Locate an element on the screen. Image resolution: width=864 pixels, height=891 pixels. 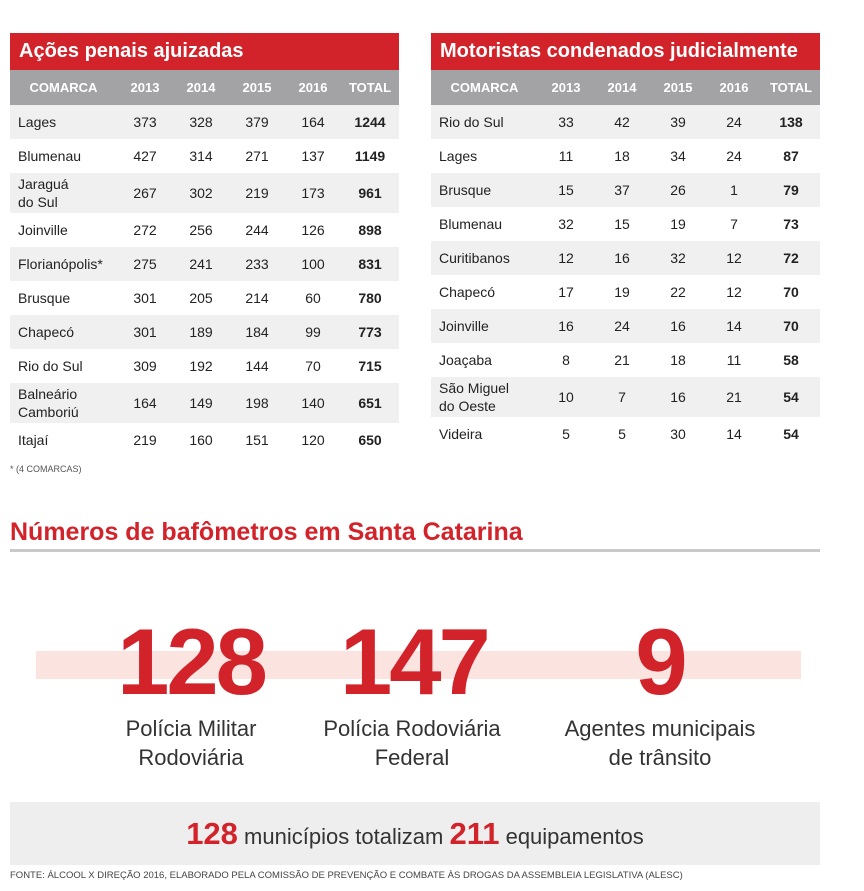
header-comarca: COMARCA is located at coordinates (63, 87).